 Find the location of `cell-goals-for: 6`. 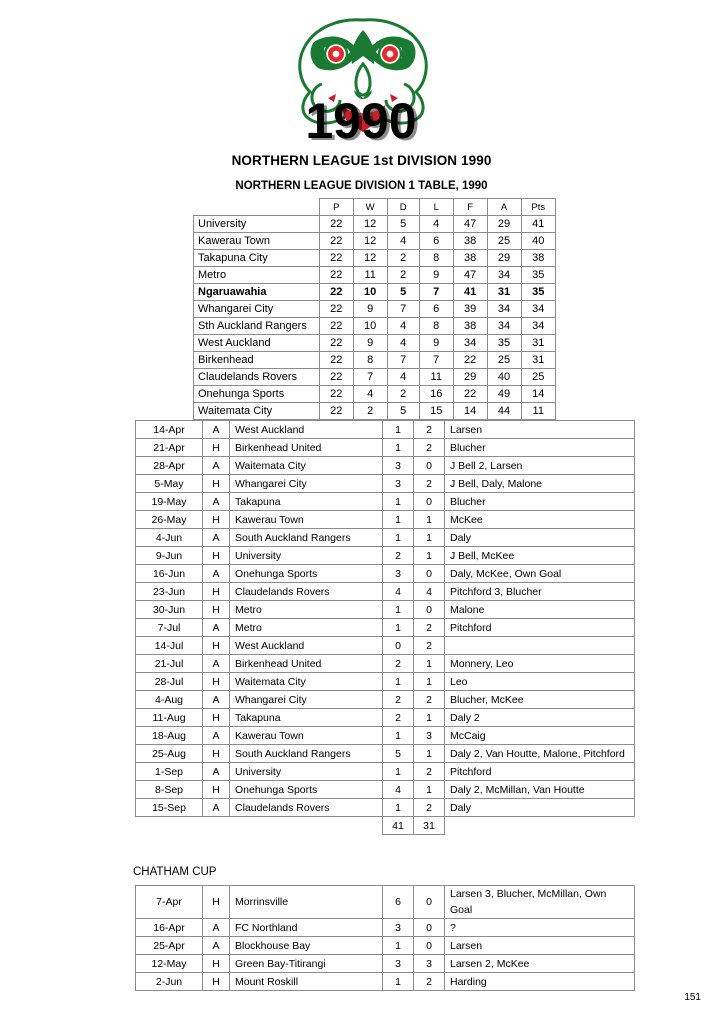

cell-goals-for: 6 is located at coordinates (398, 902).